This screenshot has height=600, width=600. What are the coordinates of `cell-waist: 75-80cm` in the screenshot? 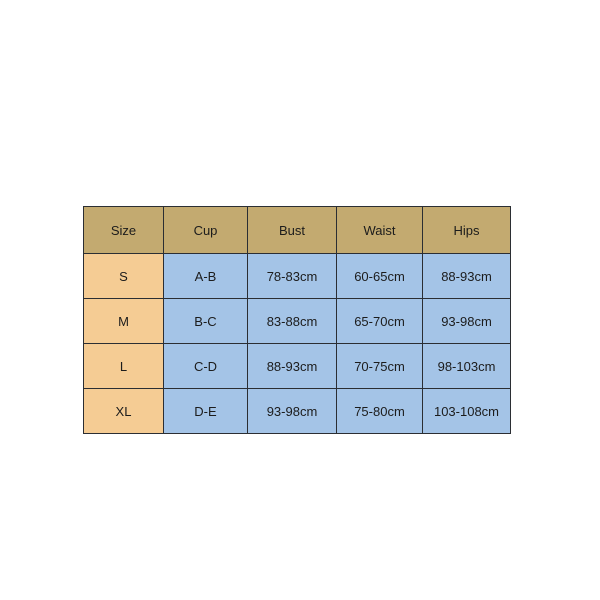 It's located at (379, 411).